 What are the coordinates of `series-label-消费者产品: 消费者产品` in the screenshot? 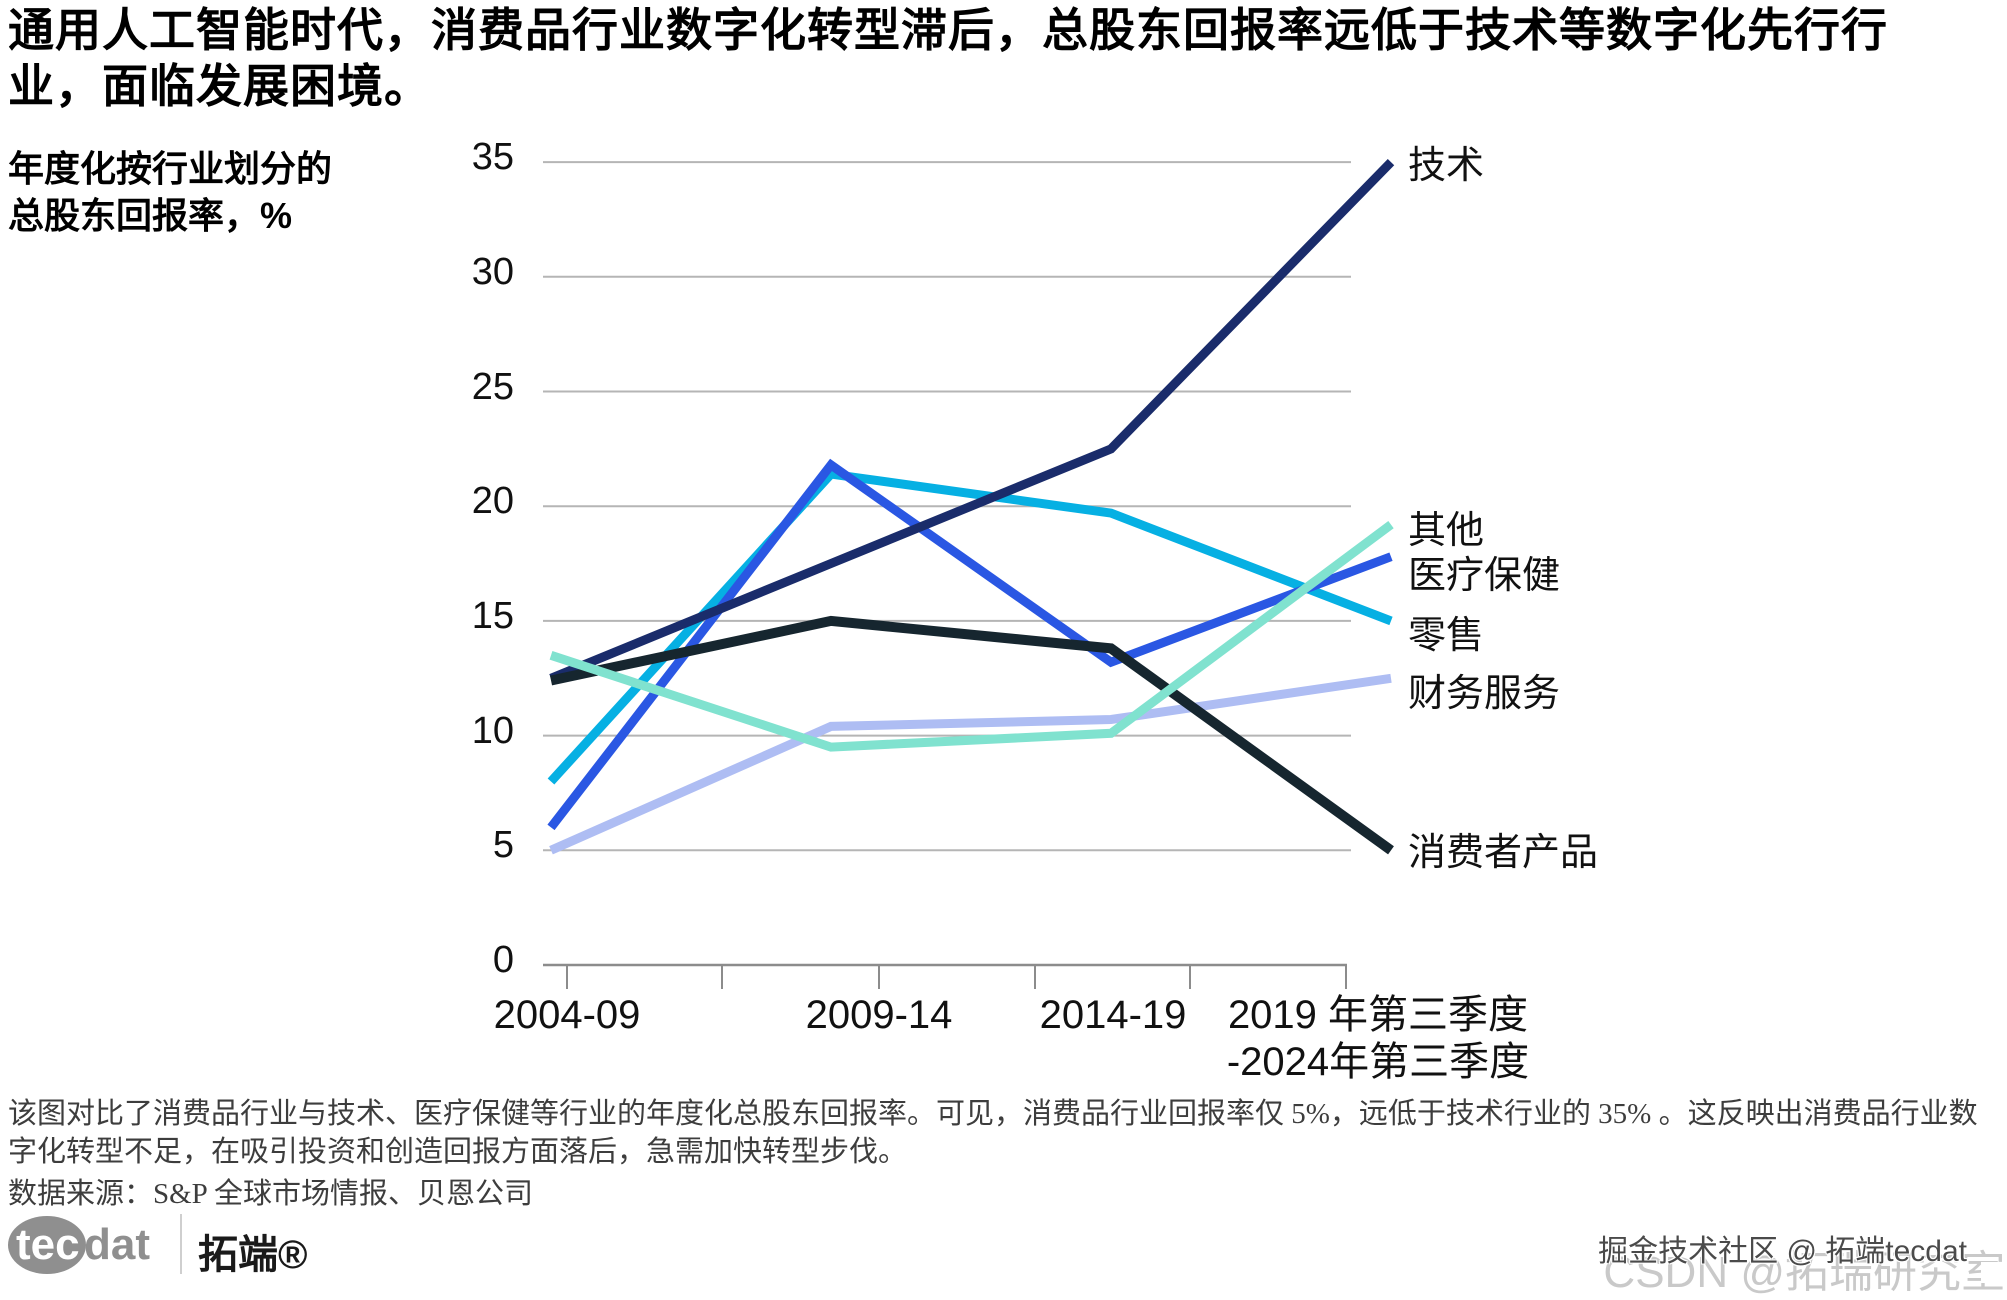 It's located at (1503, 853).